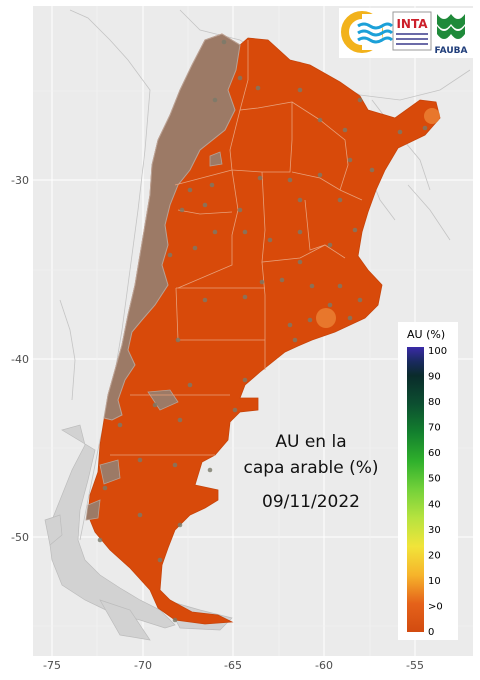 This screenshot has height=680, width=480. I want to click on y-tick-label: -50, so click(20, 537).